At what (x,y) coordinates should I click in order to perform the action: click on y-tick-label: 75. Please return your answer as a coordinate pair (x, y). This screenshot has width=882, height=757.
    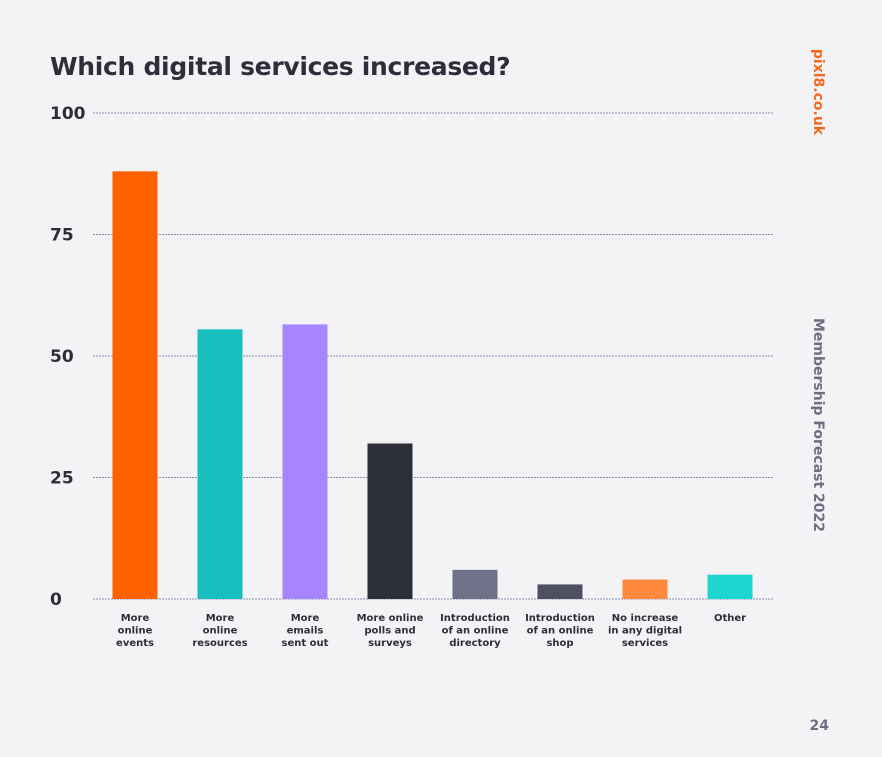
    Looking at the image, I should click on (62, 236).